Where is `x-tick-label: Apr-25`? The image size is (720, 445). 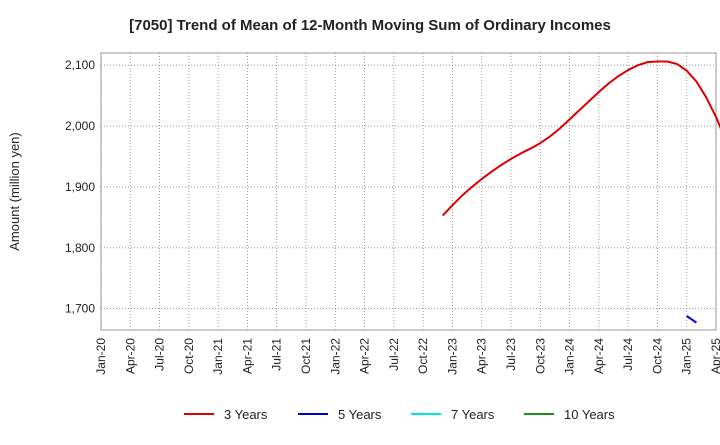 x-tick-label: Apr-25 is located at coordinates (714, 356).